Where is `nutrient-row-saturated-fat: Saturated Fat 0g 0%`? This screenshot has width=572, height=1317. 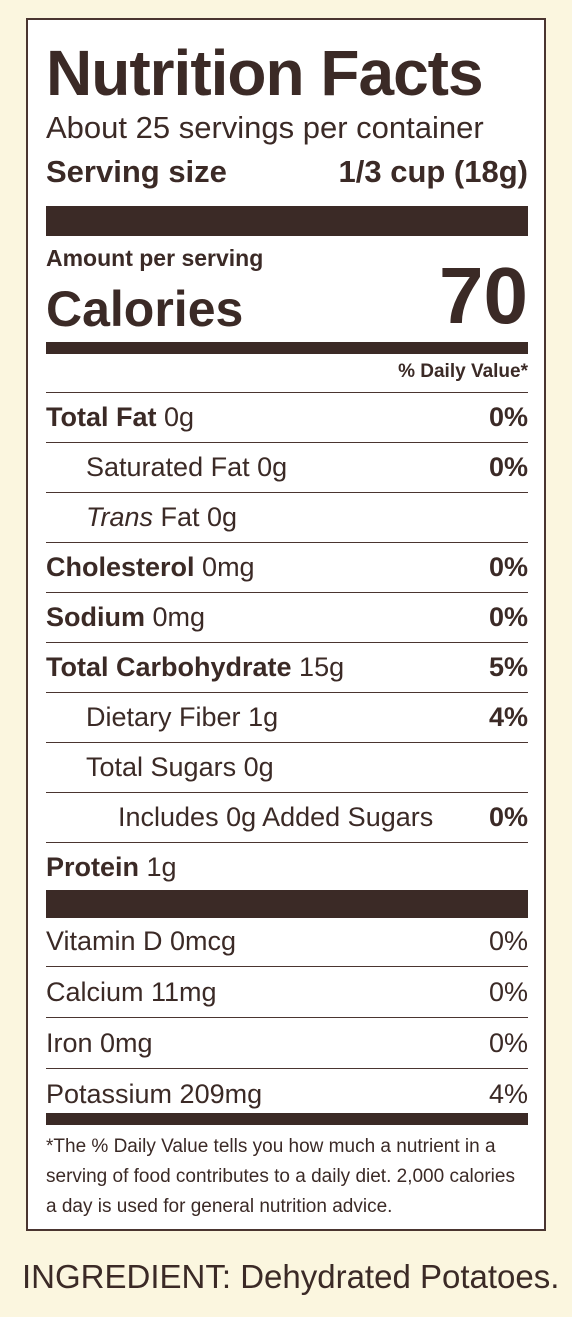
nutrient-row-saturated-fat: Saturated Fat 0g 0% is located at coordinates (287, 467).